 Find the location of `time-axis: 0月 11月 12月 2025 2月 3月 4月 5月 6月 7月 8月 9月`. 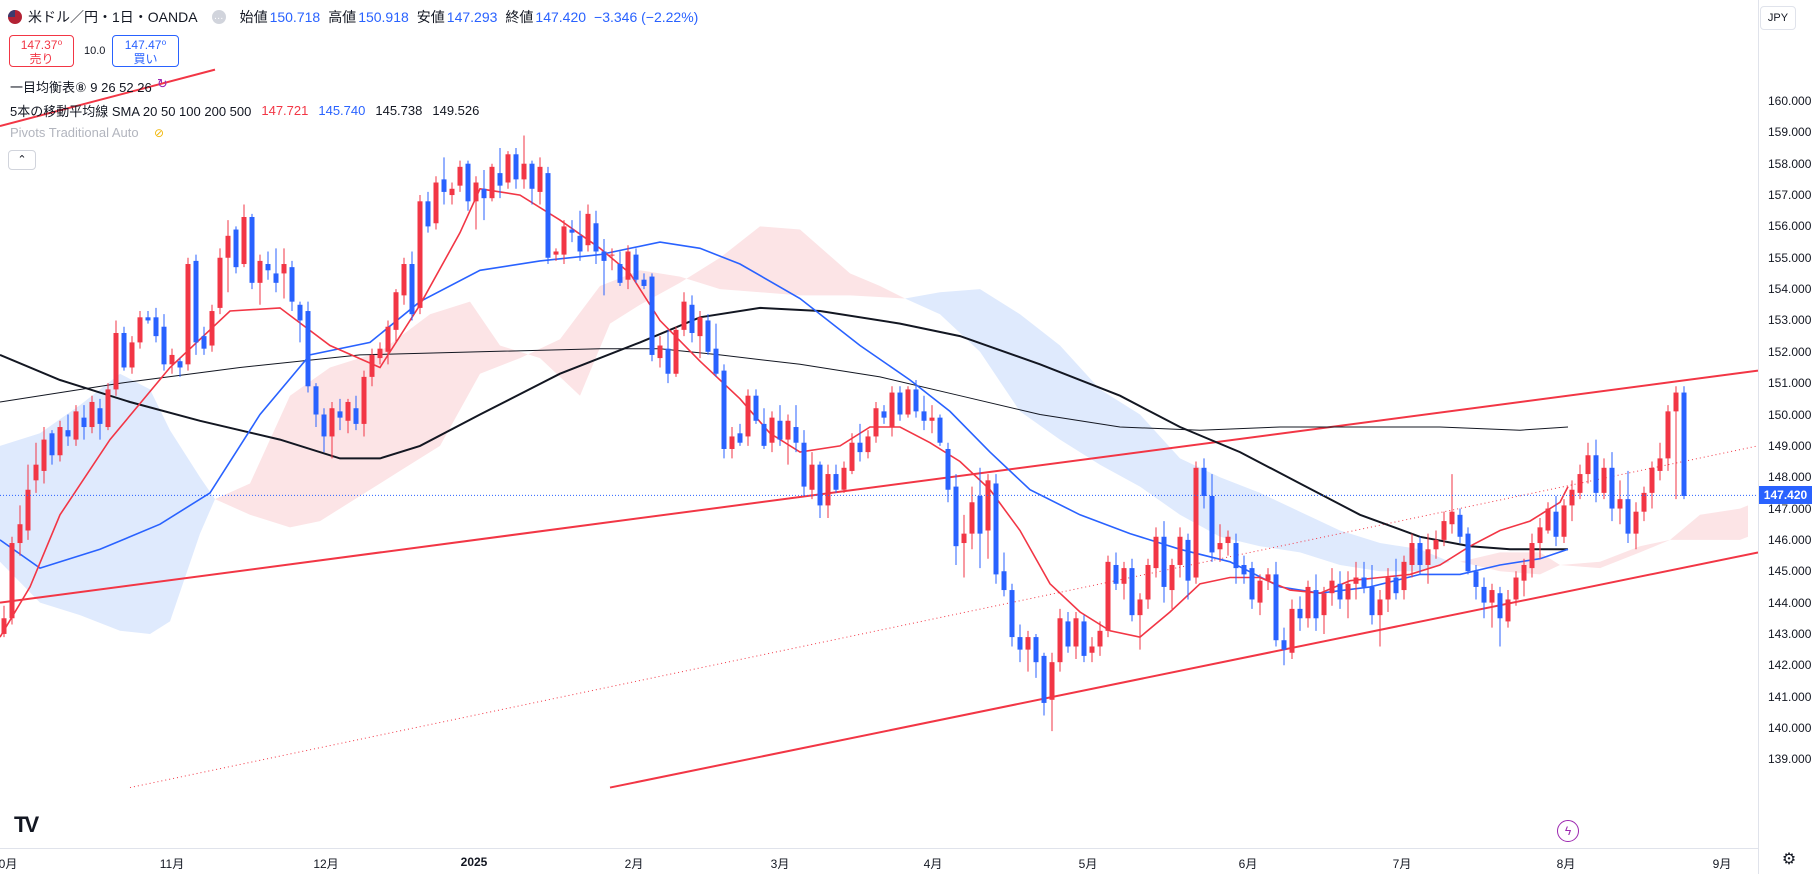

time-axis: 0月 11月 12月 2025 2月 3月 4月 5月 6月 7月 8月 9月 is located at coordinates (879, 861).